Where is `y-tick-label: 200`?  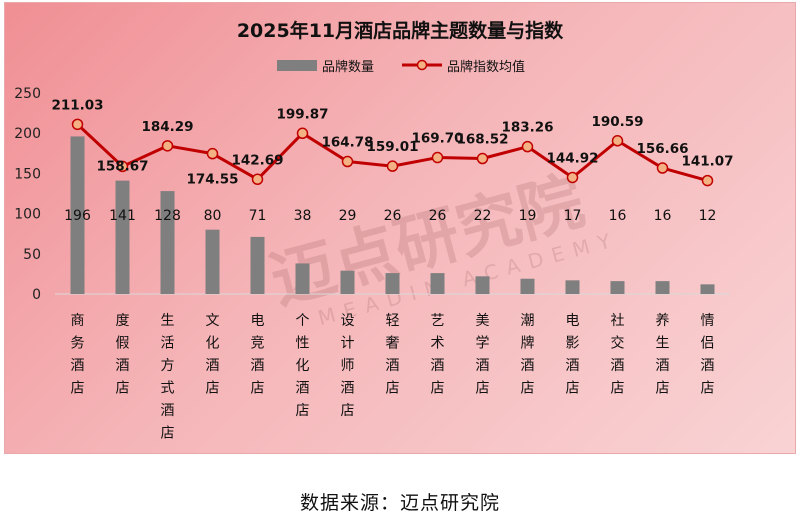 y-tick-label: 200 is located at coordinates (27, 134).